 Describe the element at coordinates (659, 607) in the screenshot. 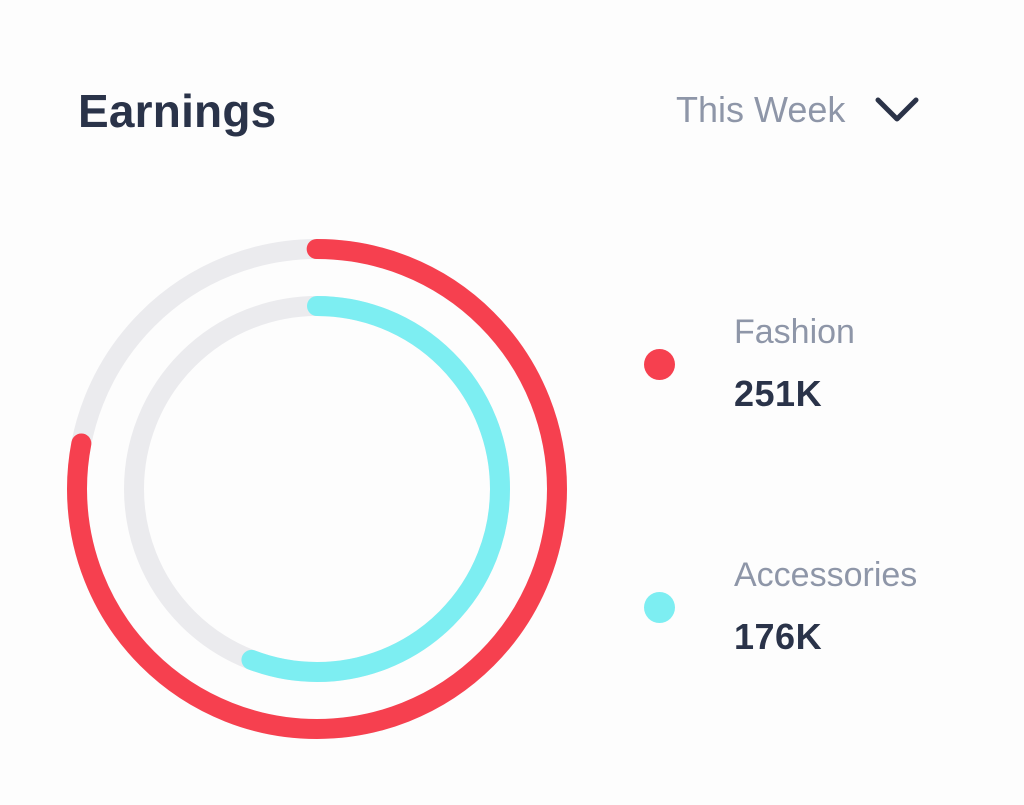

I see `accessories-dot` at that location.